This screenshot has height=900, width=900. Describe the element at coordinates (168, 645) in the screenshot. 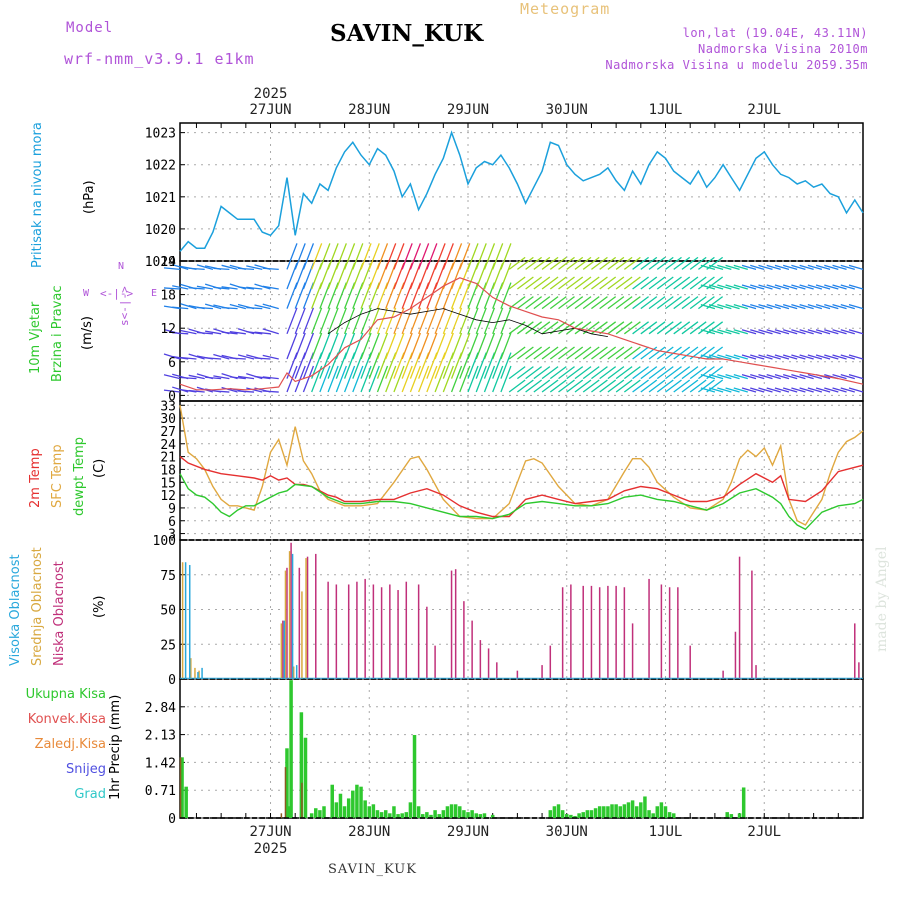

I see `clouds-y-tick-label: 25` at that location.